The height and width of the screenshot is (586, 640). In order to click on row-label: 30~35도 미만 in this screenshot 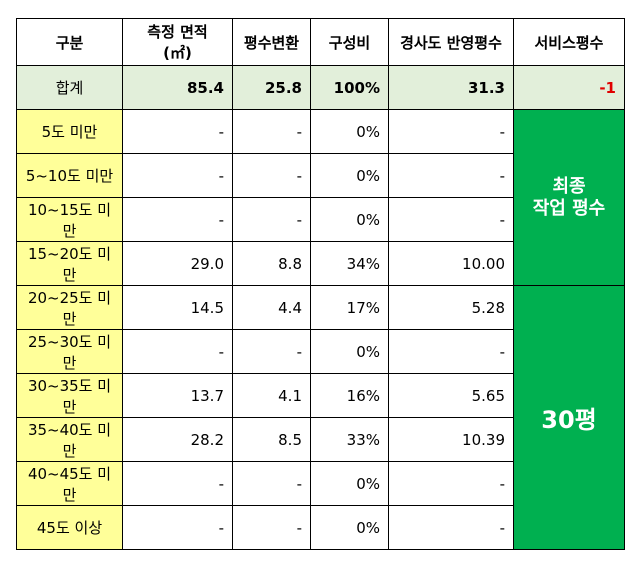, I will do `click(69, 395)`.